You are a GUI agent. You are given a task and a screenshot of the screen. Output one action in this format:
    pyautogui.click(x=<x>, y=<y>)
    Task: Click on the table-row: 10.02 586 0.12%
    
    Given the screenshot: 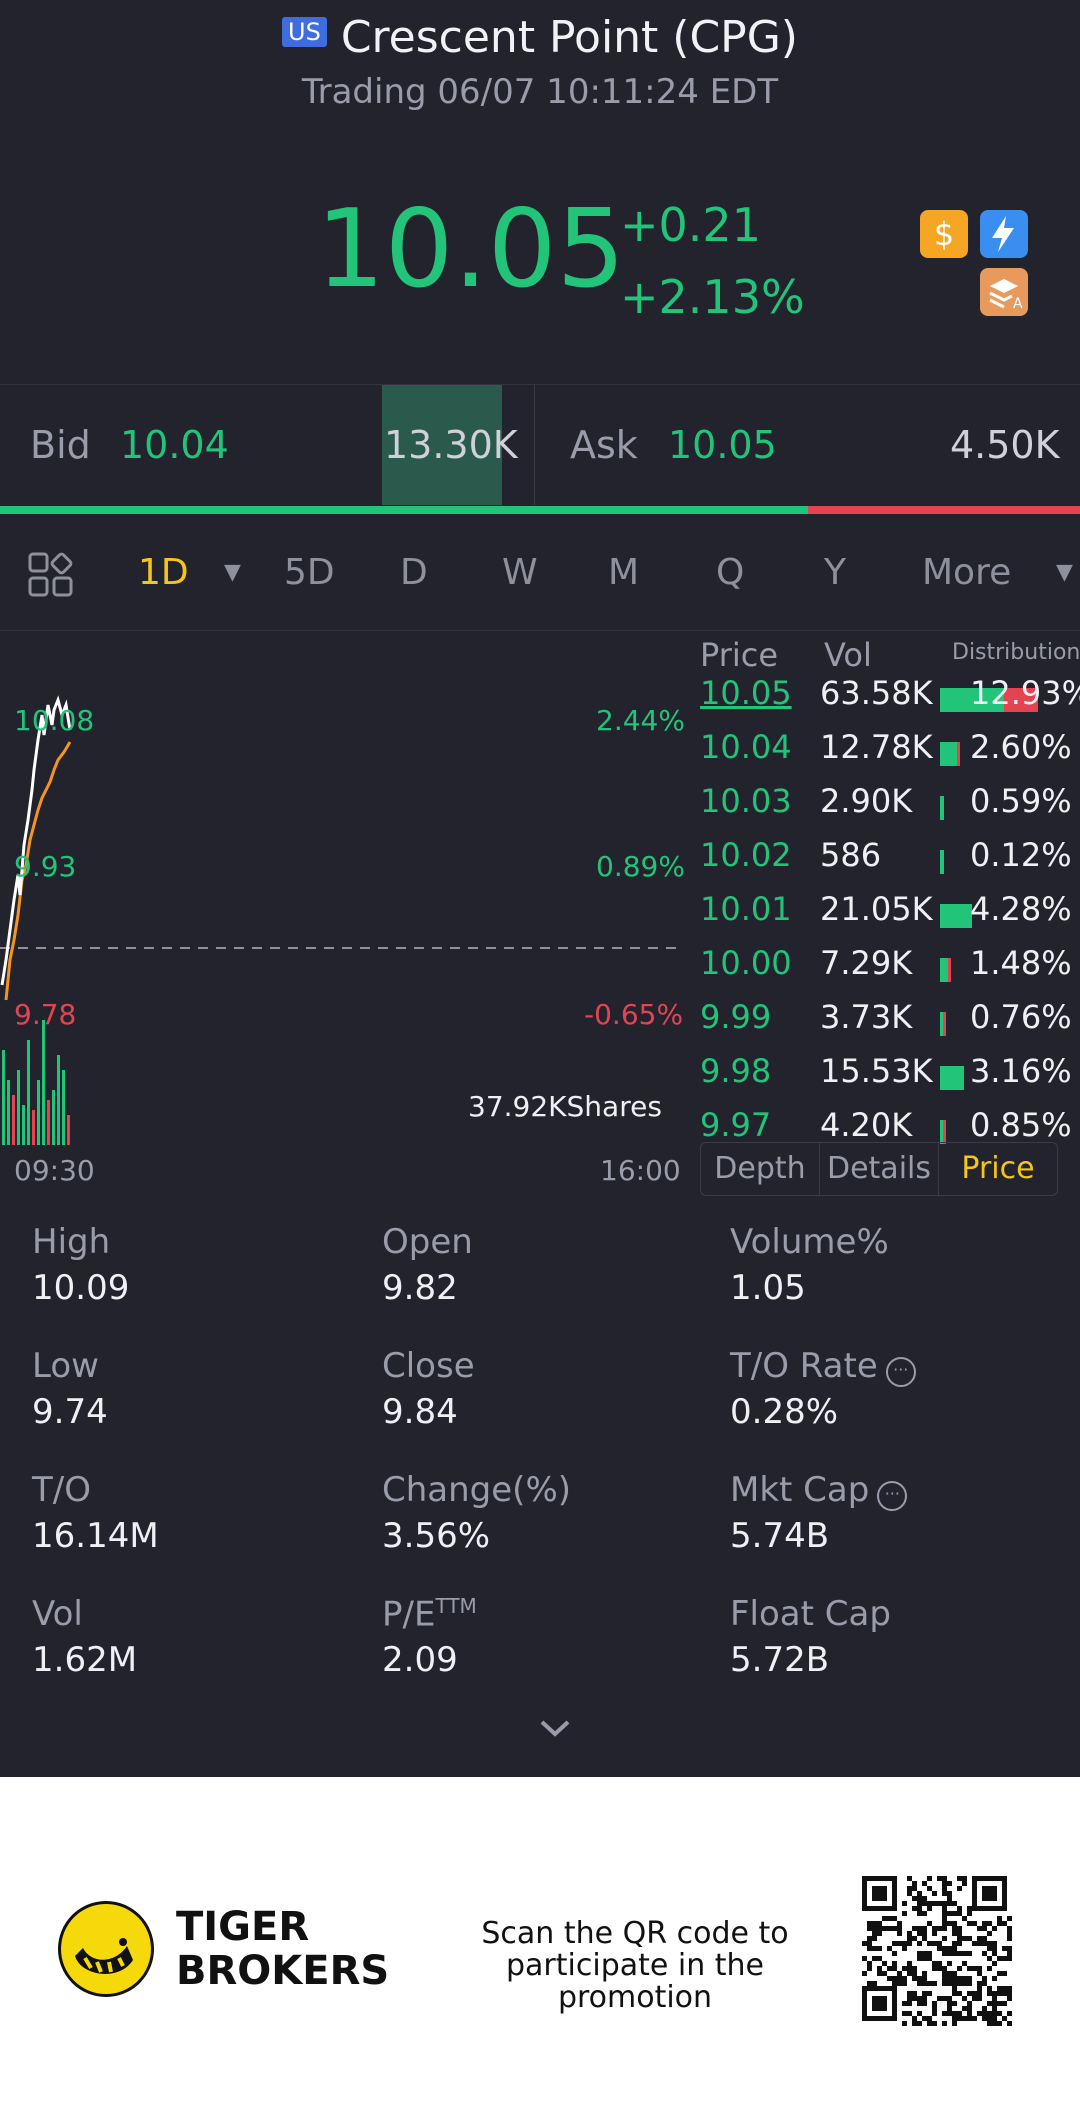 What is the action you would take?
    pyautogui.click(x=540, y=863)
    